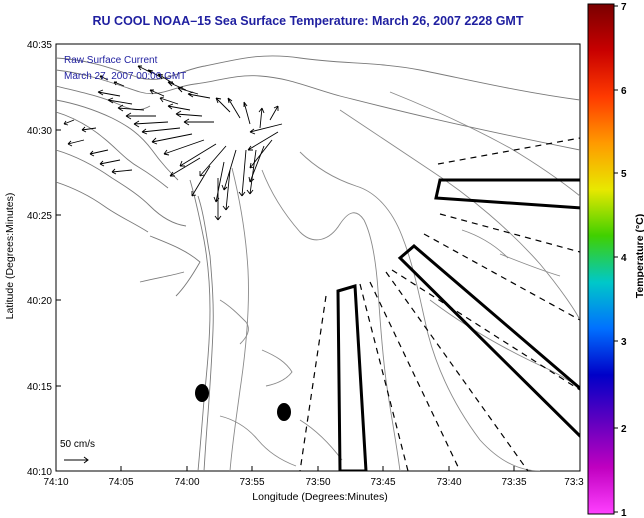  What do you see at coordinates (39, 387) in the screenshot?
I see `y-tick-label: 40:15` at bounding box center [39, 387].